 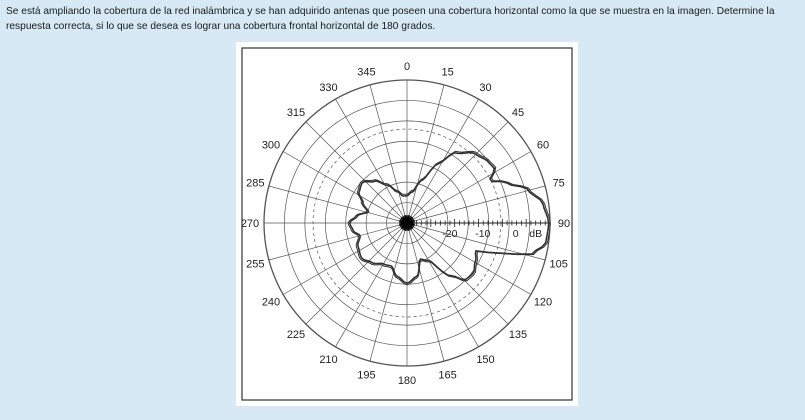 What do you see at coordinates (407, 381) in the screenshot?
I see `angle-label: 180` at bounding box center [407, 381].